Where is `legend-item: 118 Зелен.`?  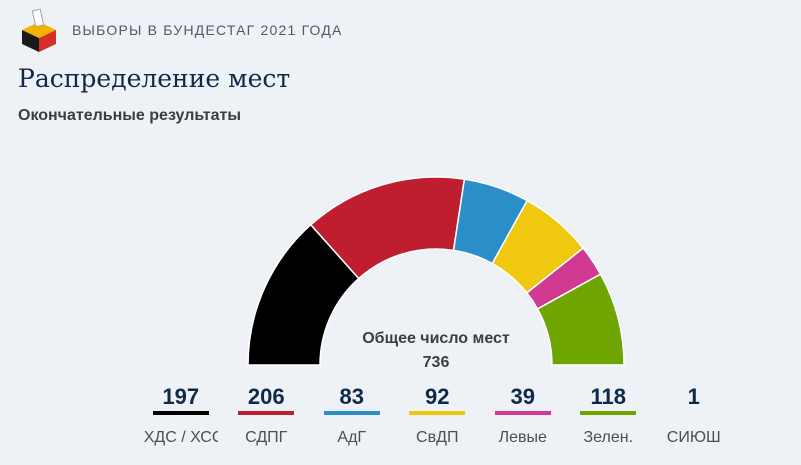 legend-item: 118 Зелен. is located at coordinates (609, 415).